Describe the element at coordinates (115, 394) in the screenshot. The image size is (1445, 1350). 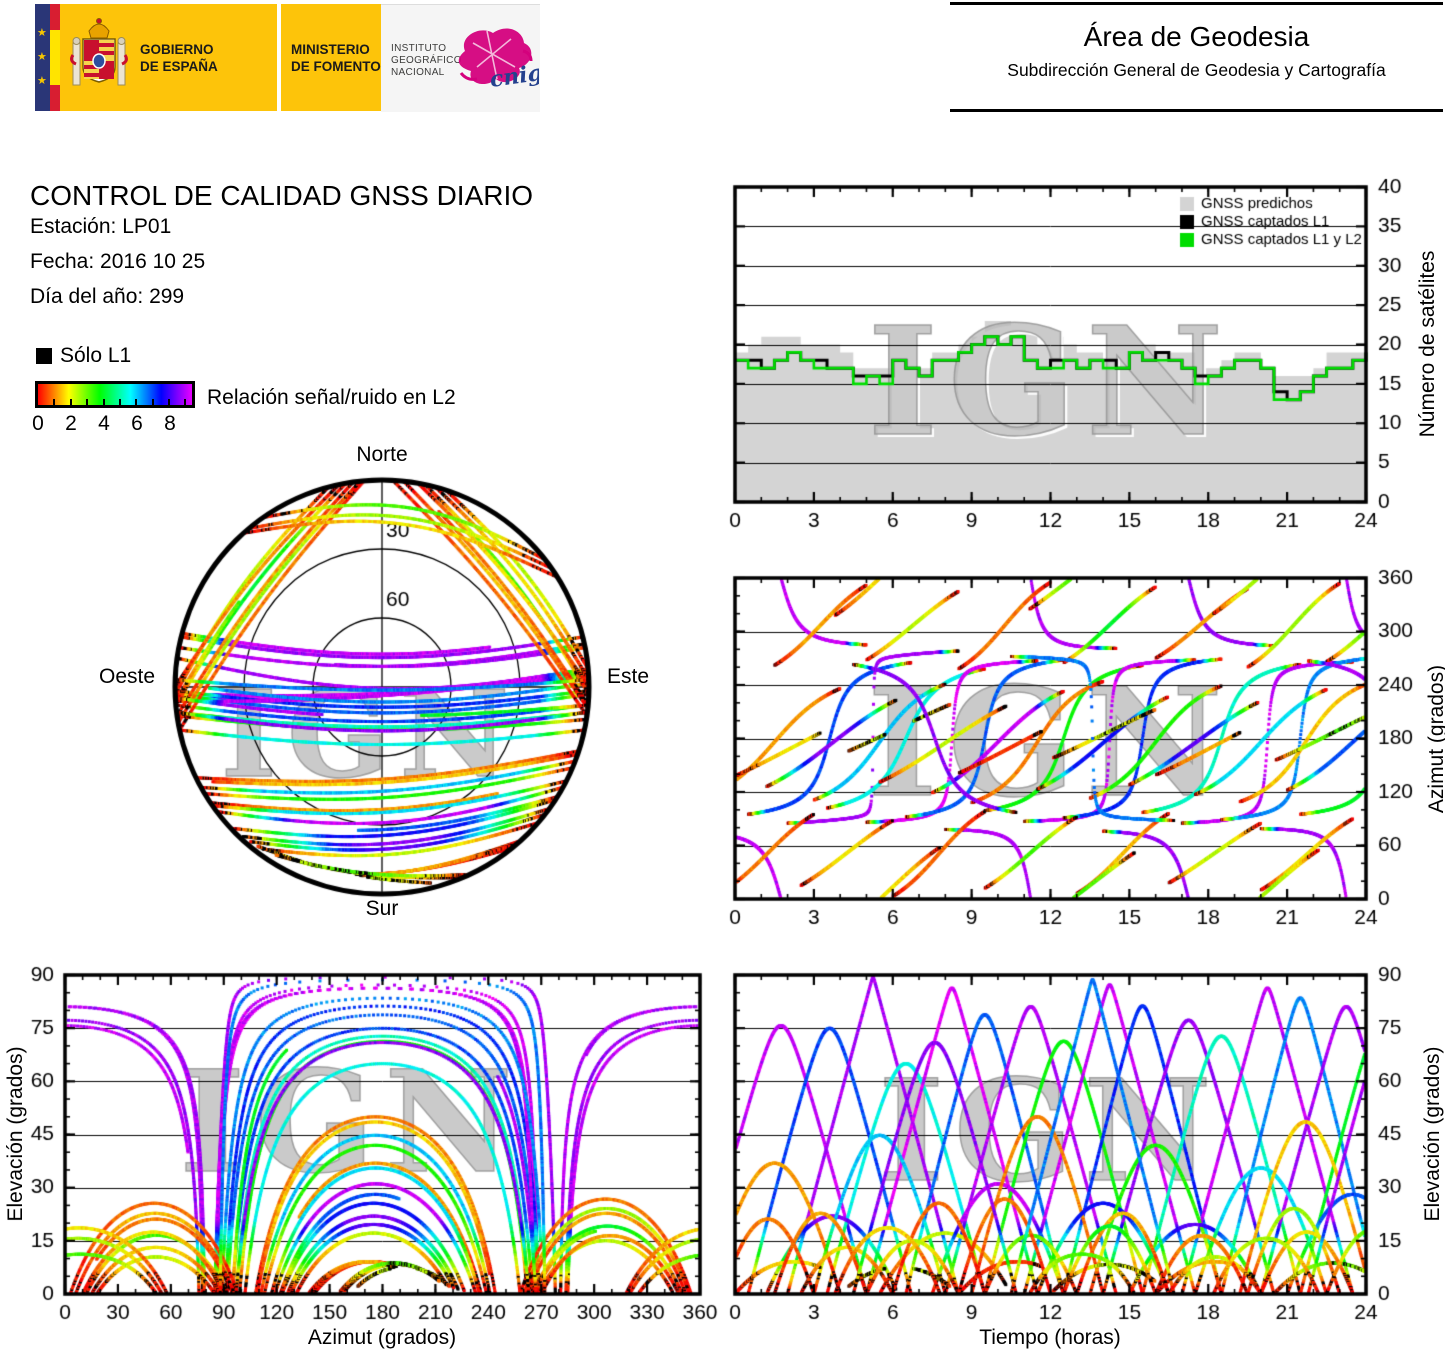
I see `snr-colorbar` at that location.